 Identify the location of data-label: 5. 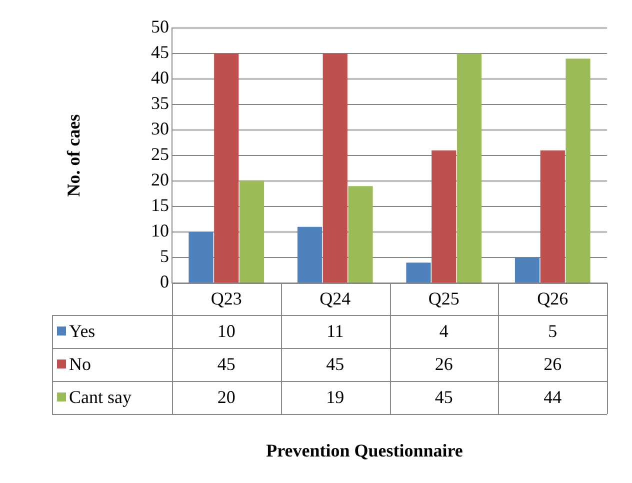
(553, 331).